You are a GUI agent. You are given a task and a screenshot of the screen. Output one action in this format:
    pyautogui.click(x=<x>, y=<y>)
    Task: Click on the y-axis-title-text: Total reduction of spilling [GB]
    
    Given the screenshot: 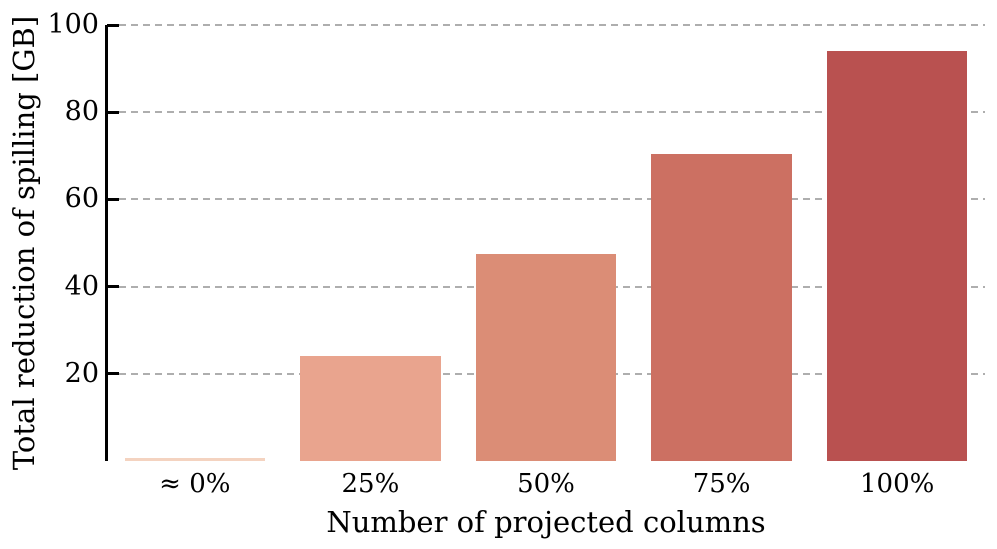 What is the action you would take?
    pyautogui.click(x=24, y=243)
    